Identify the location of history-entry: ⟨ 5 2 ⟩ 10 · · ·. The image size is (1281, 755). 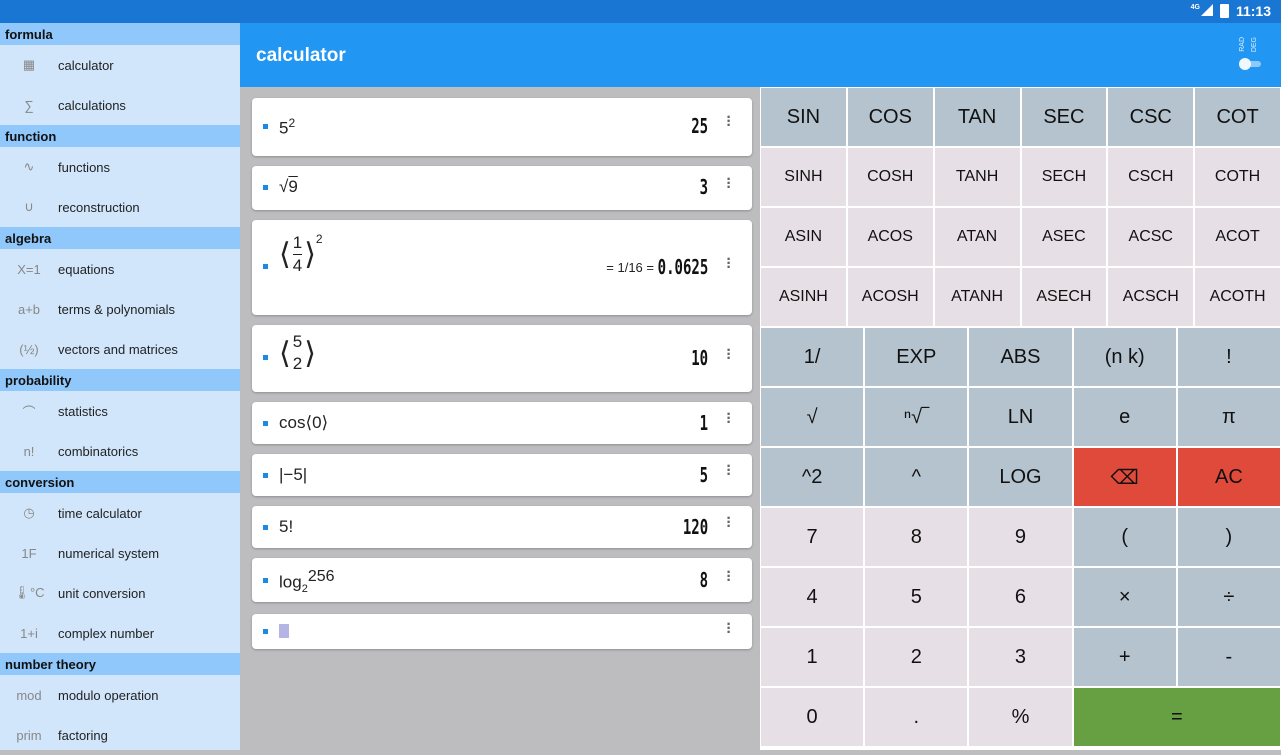
(502, 358).